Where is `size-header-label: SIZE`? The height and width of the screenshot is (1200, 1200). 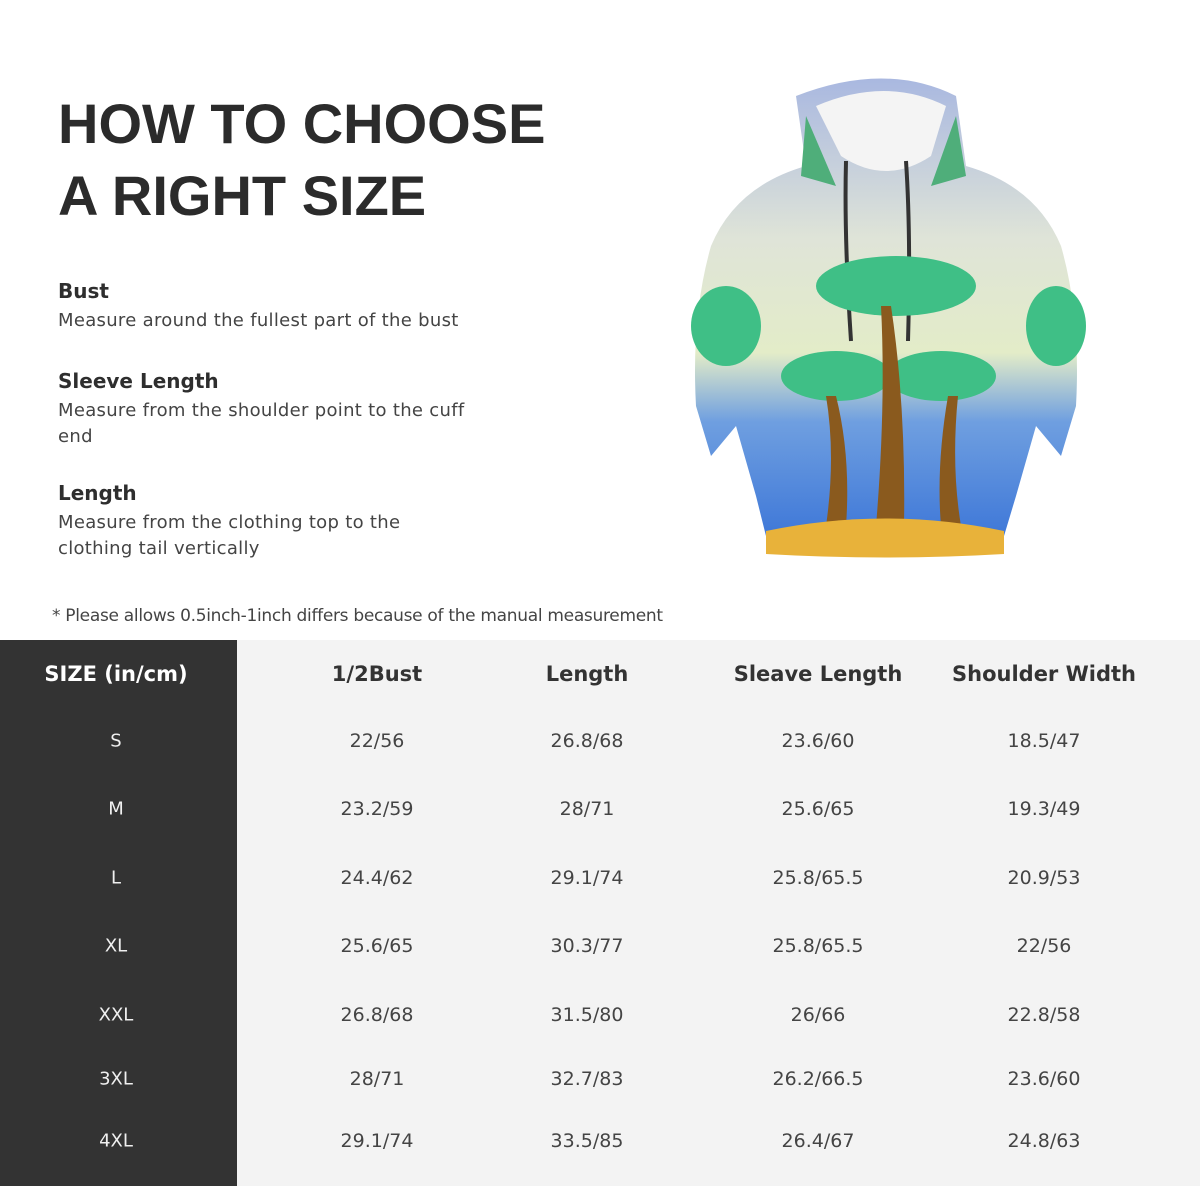
size-header-label: SIZE is located at coordinates (70, 674).